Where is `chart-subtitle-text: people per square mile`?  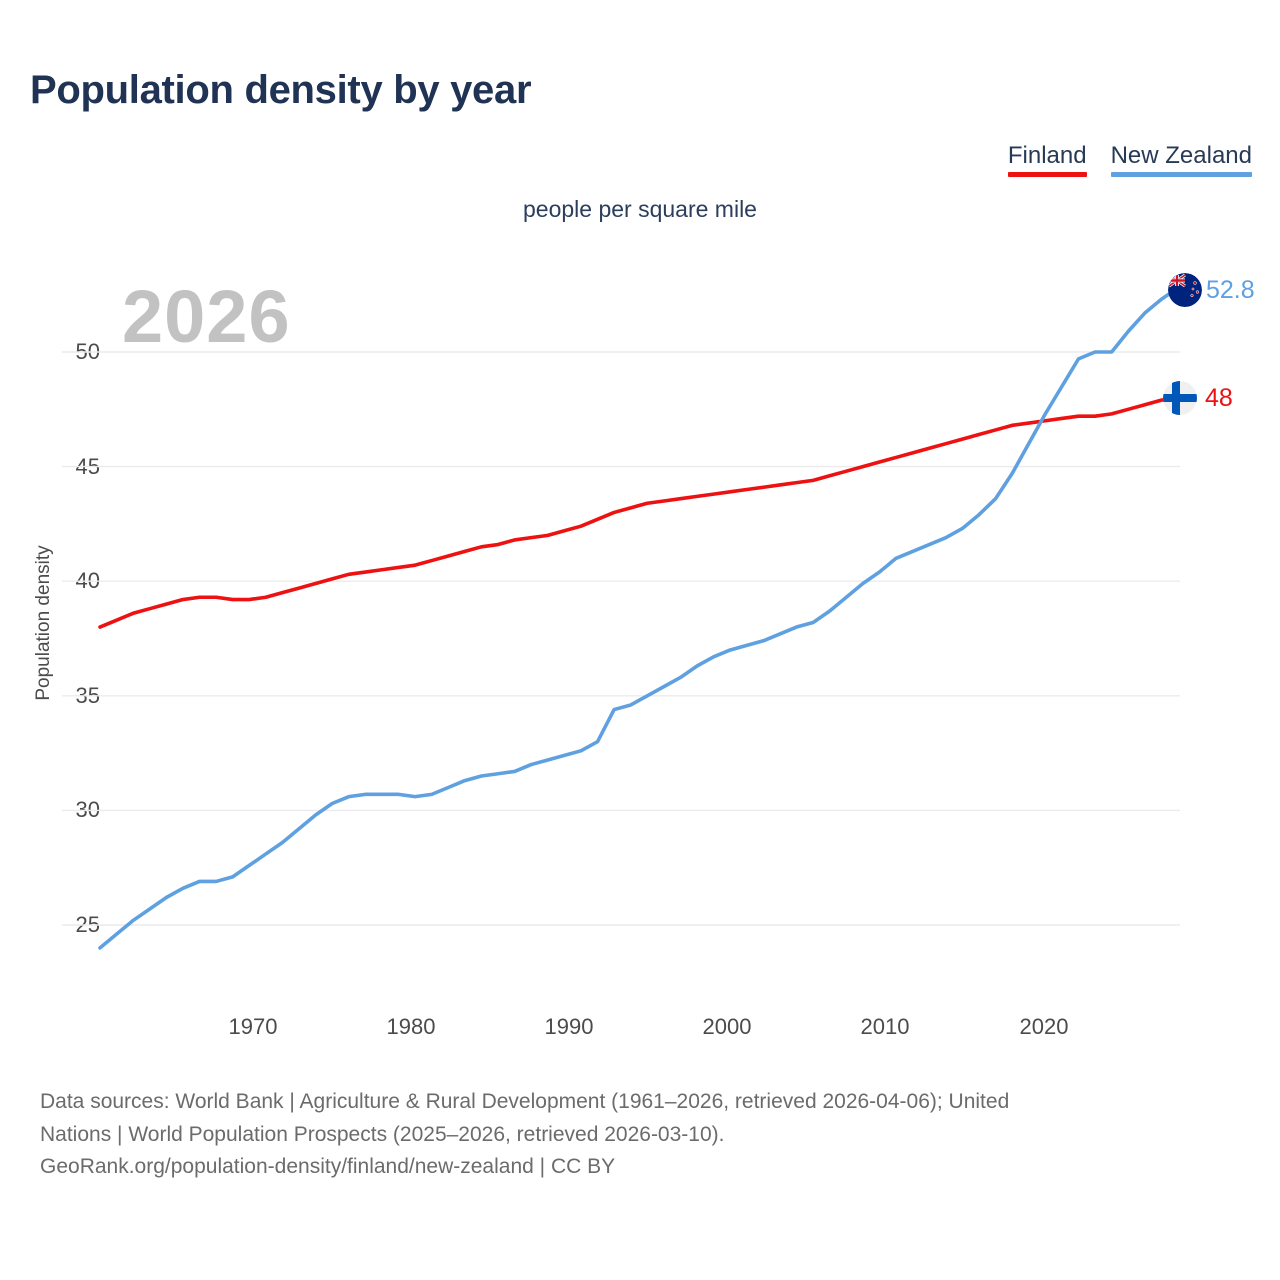
chart-subtitle-text: people per square mile is located at coordinates (640, 209).